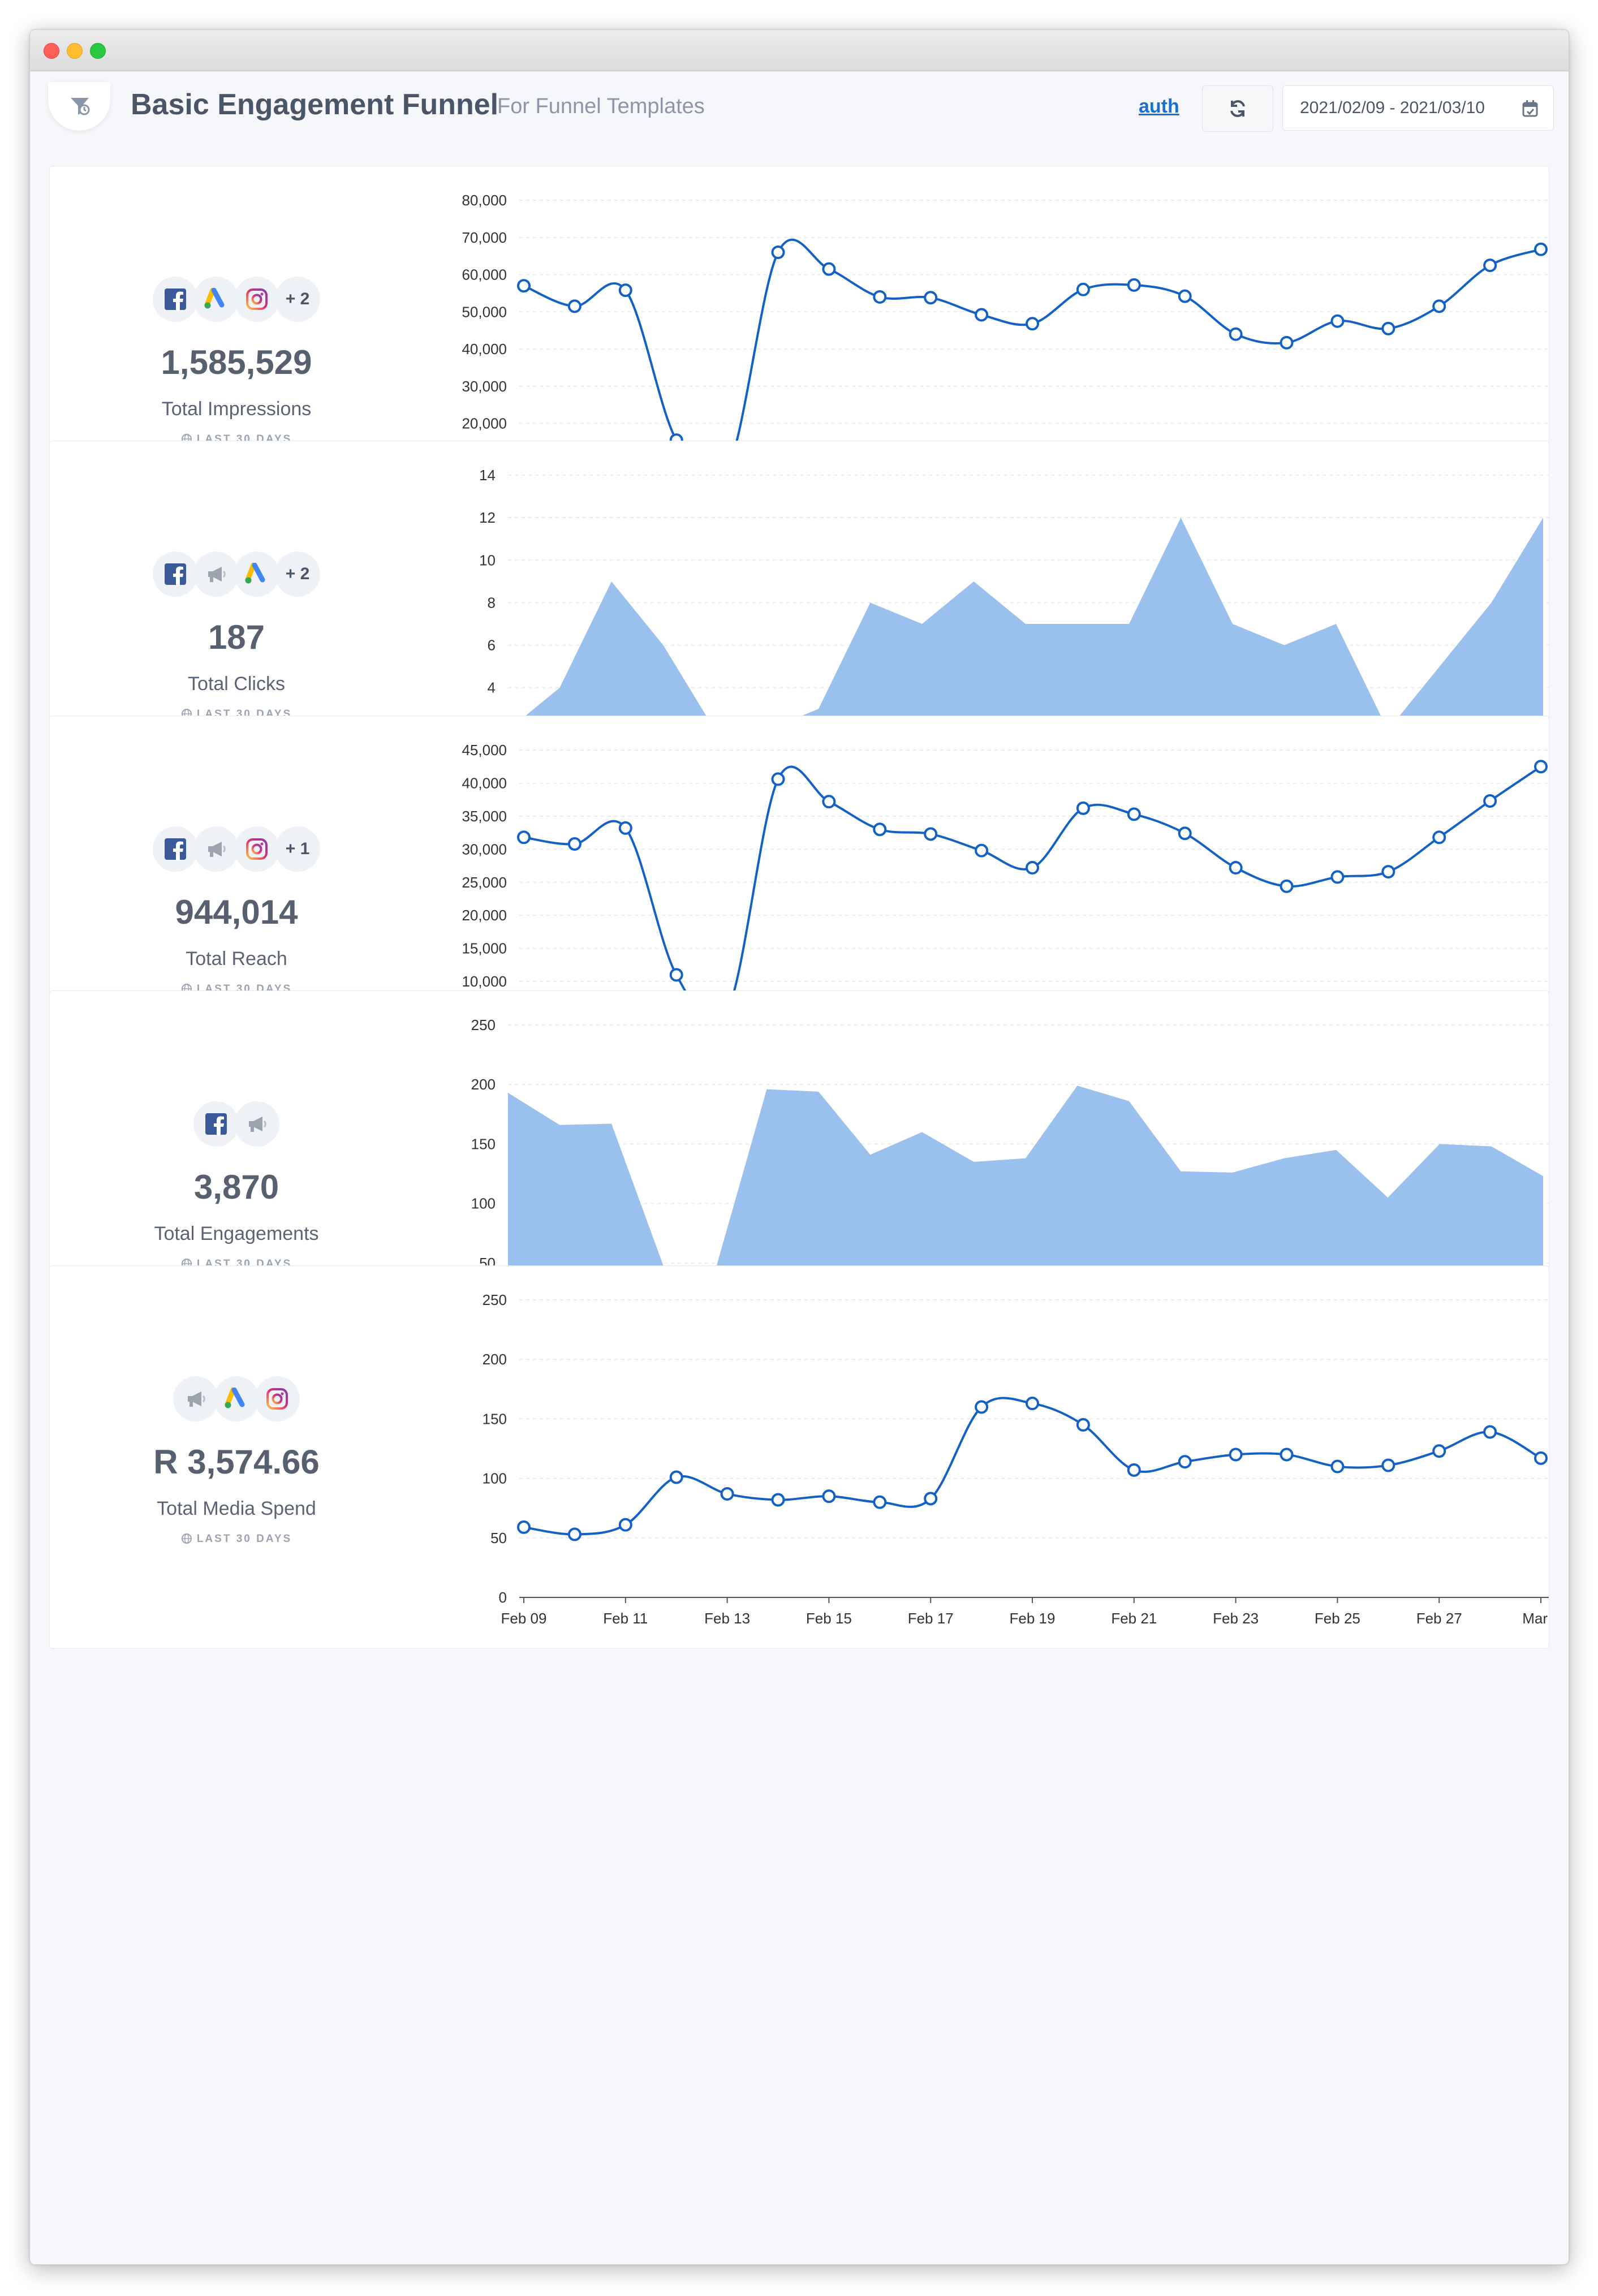 This screenshot has width=1598, height=2296. I want to click on close-window-button, so click(51, 51).